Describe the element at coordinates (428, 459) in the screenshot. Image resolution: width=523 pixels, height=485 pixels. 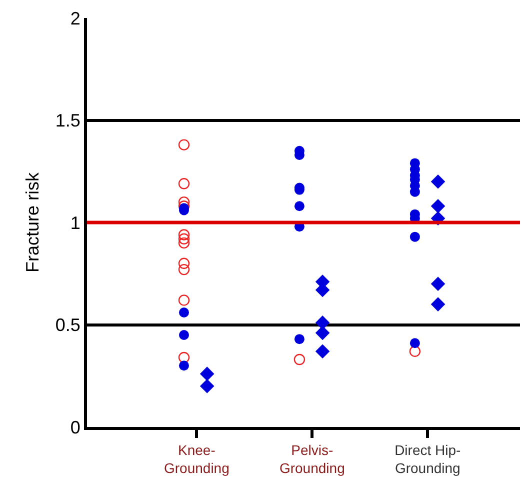
I see `x-tick-label: Direct Hip- Grounding` at that location.